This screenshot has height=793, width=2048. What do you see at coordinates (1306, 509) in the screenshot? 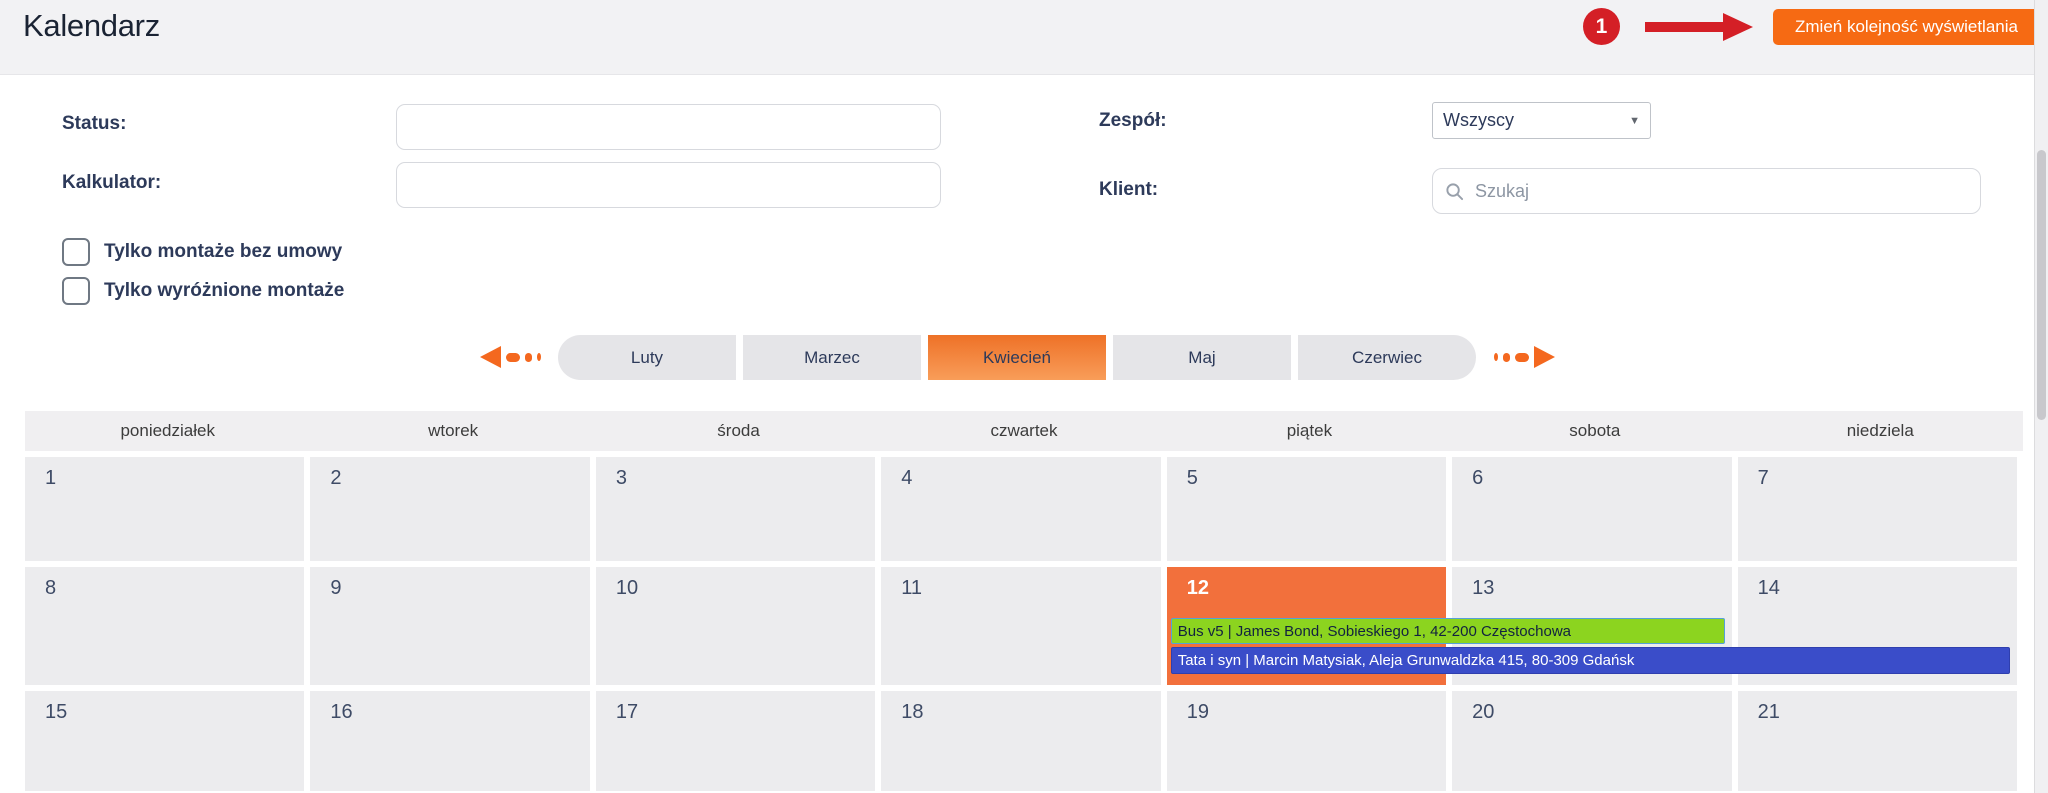
I see `day-cell: 5` at bounding box center [1306, 509].